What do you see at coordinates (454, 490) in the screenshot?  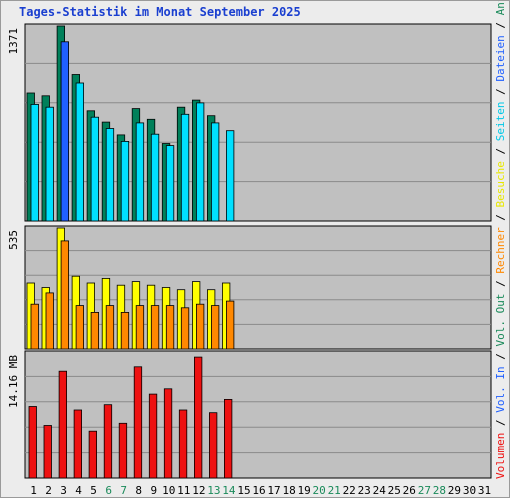 I see `x-tick-label: 29` at bounding box center [454, 490].